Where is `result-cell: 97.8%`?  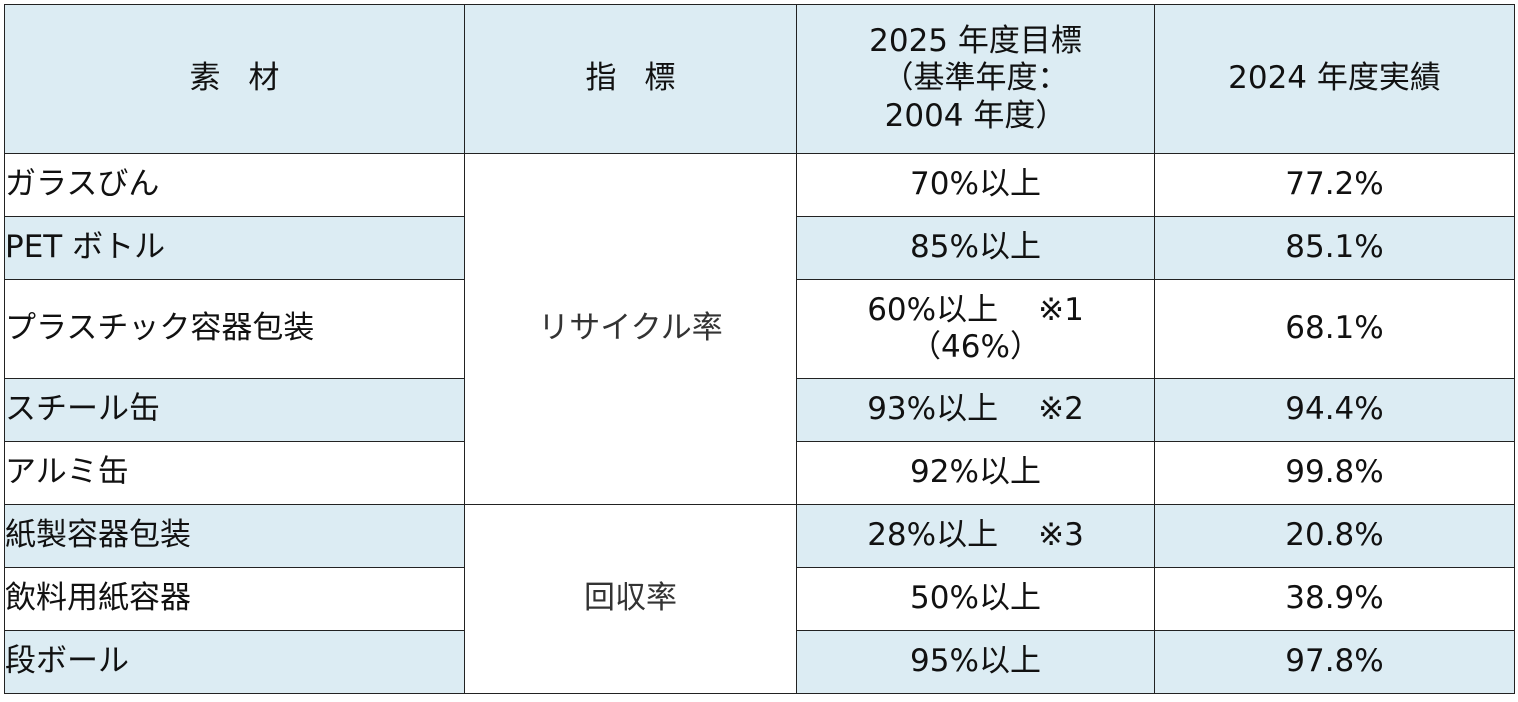 result-cell: 97.8% is located at coordinates (1334, 662).